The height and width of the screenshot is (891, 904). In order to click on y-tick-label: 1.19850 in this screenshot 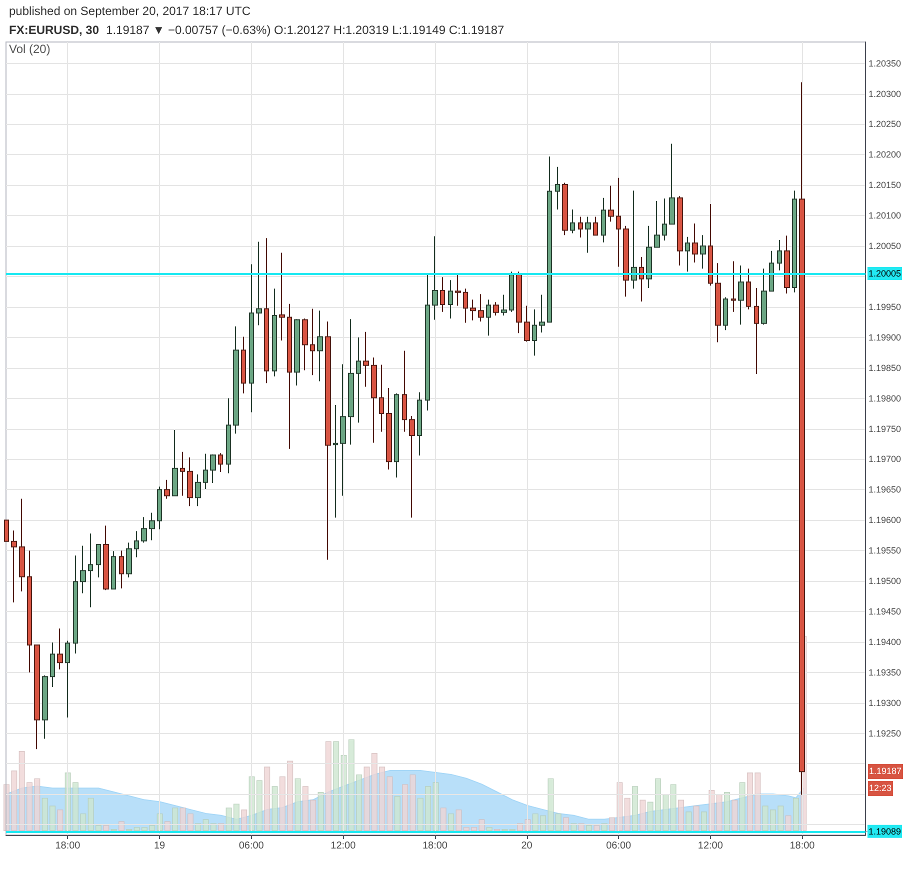, I will do `click(885, 367)`.